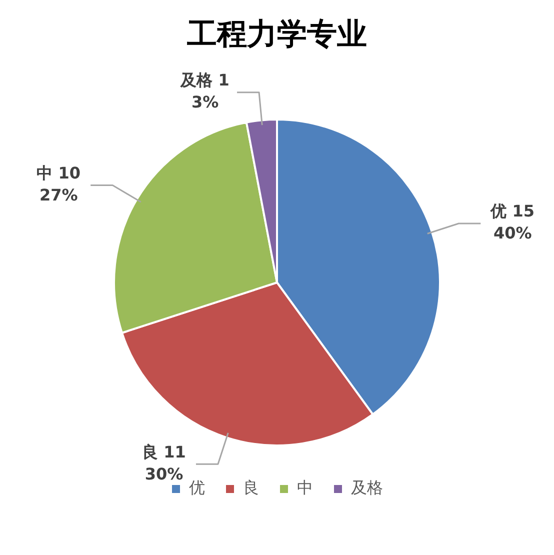  What do you see at coordinates (251, 488) in the screenshot?
I see `legend-label: 良` at bounding box center [251, 488].